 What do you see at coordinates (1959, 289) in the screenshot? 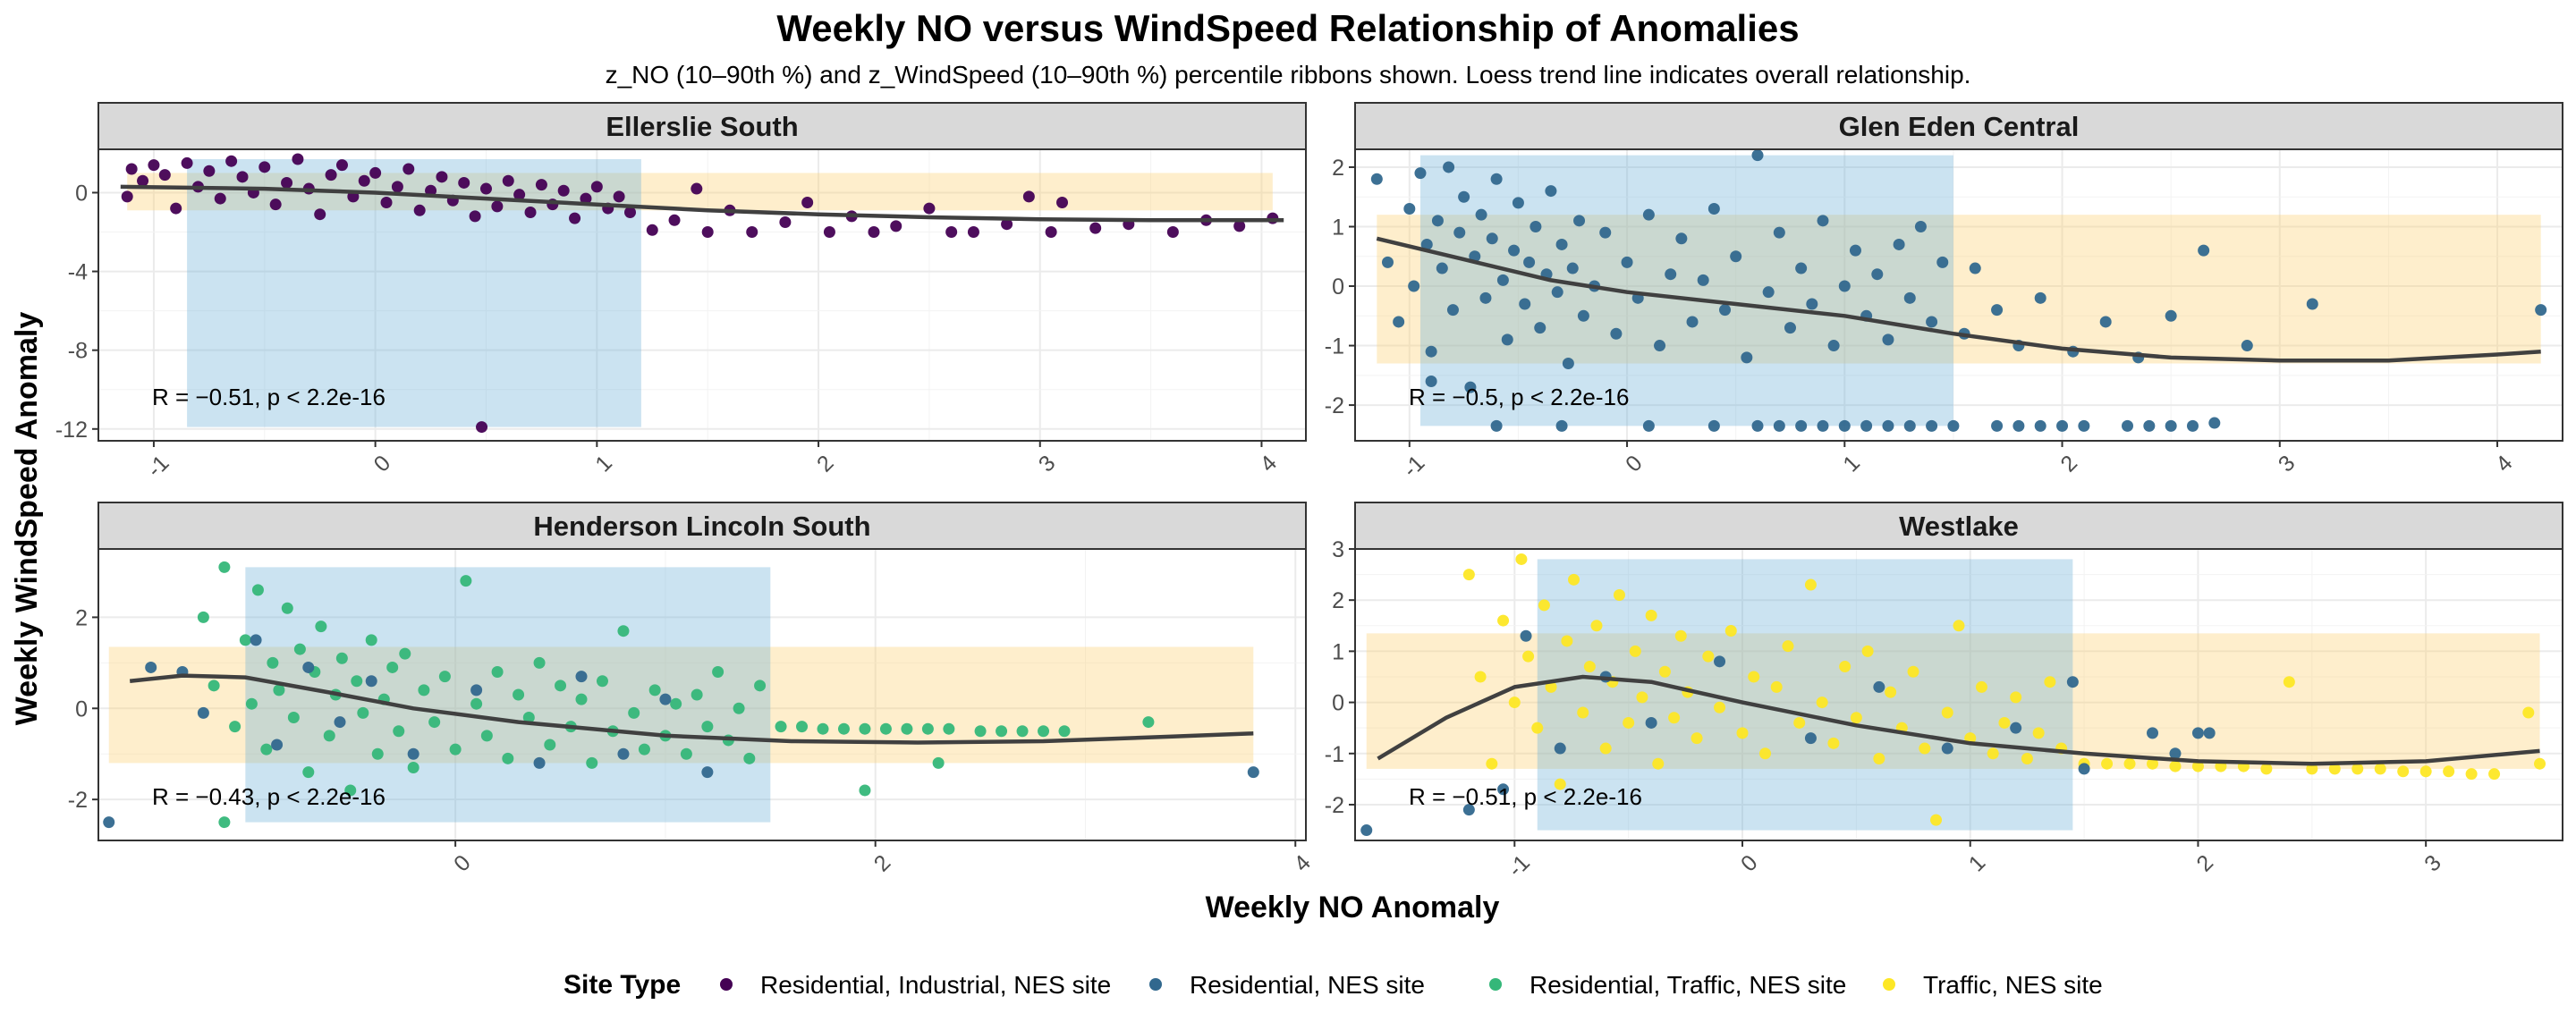
I see `y-percentile-ribbon` at bounding box center [1959, 289].